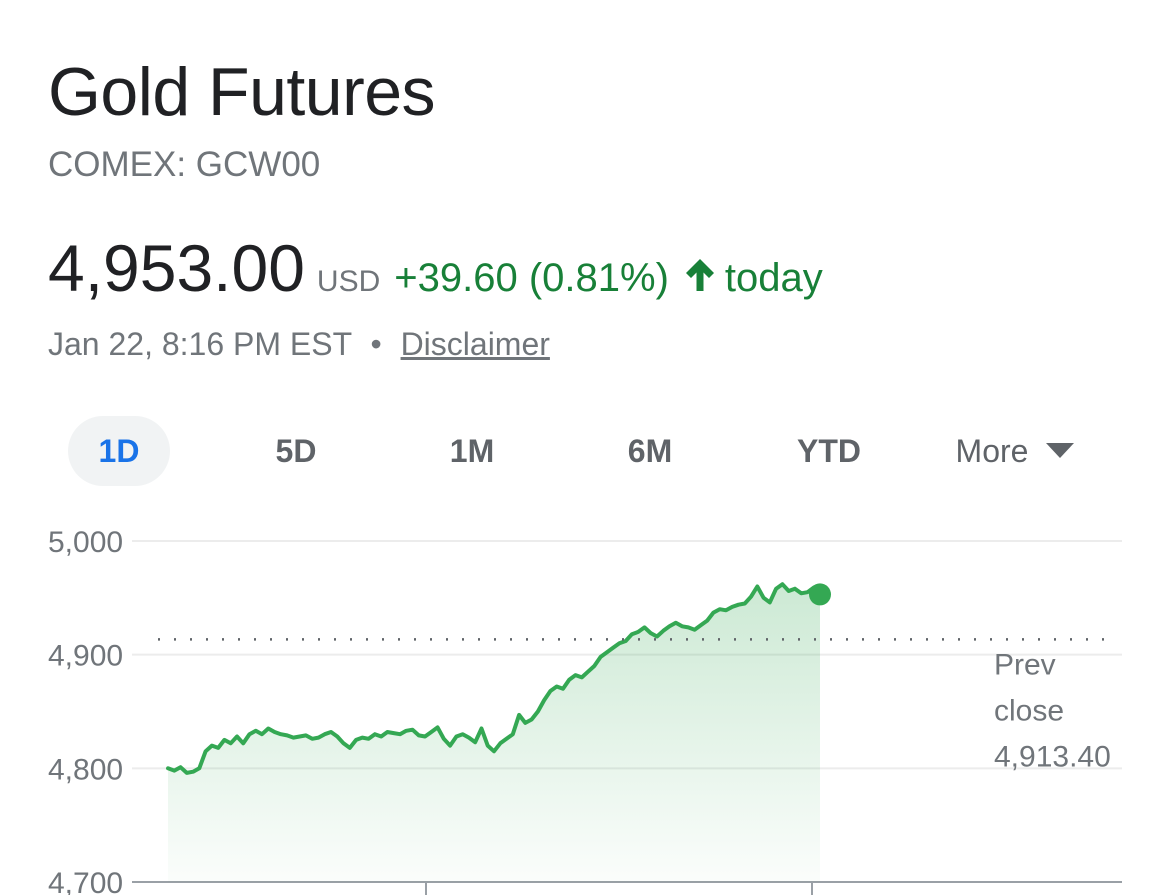 Image resolution: width=1170 pixels, height=895 pixels. I want to click on prev-close-label: close, so click(1029, 710).